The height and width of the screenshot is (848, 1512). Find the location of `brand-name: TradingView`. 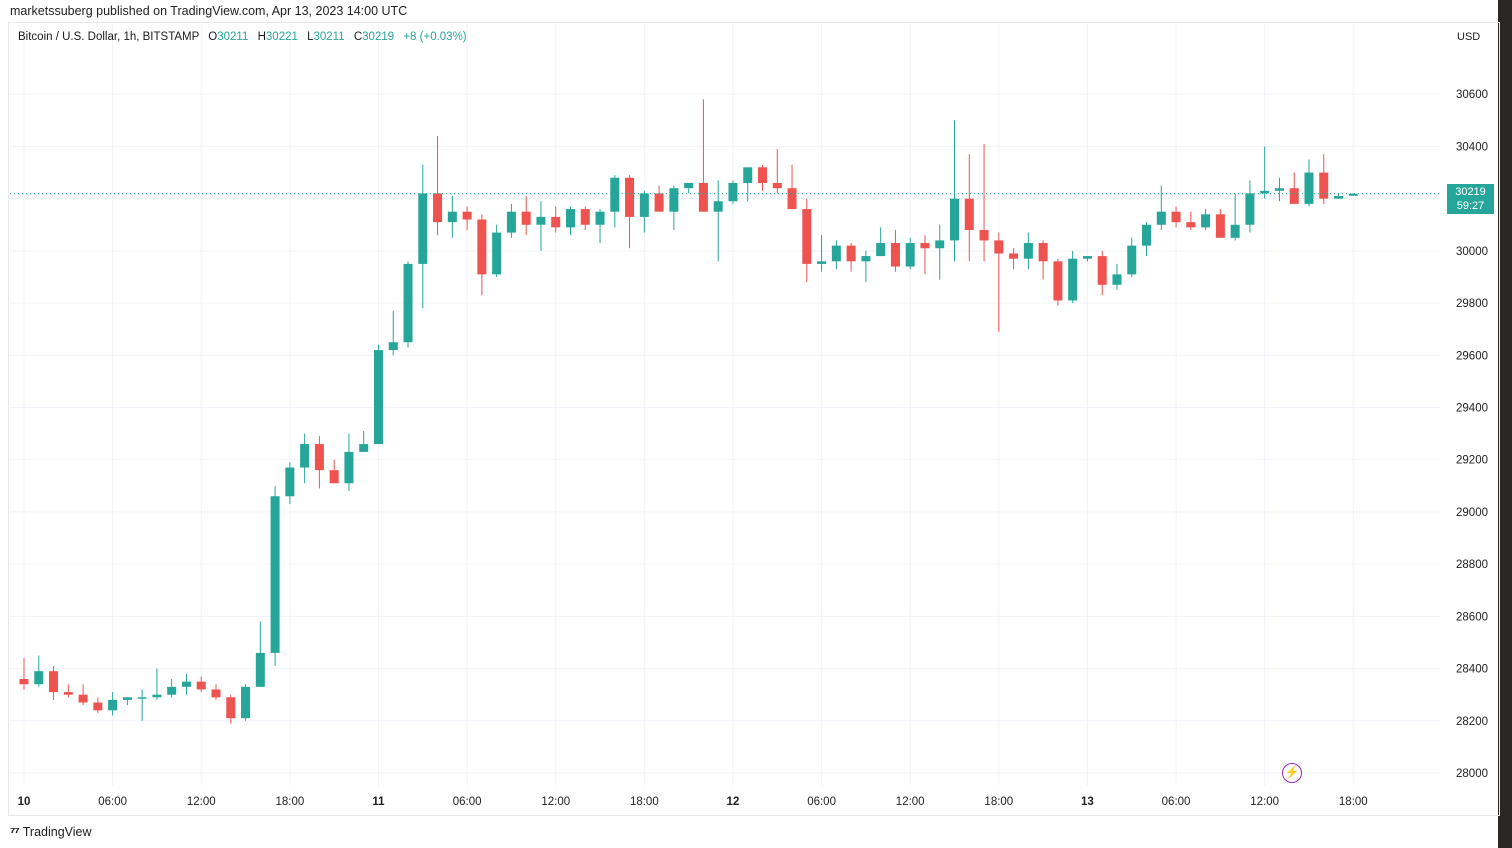

brand-name: TradingView is located at coordinates (57, 831).